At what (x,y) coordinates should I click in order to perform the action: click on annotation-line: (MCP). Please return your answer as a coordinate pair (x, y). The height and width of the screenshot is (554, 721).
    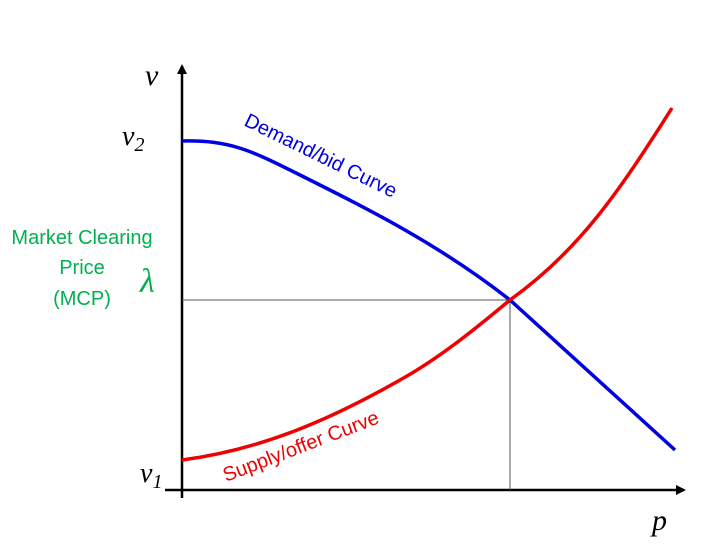
    Looking at the image, I should click on (82, 299).